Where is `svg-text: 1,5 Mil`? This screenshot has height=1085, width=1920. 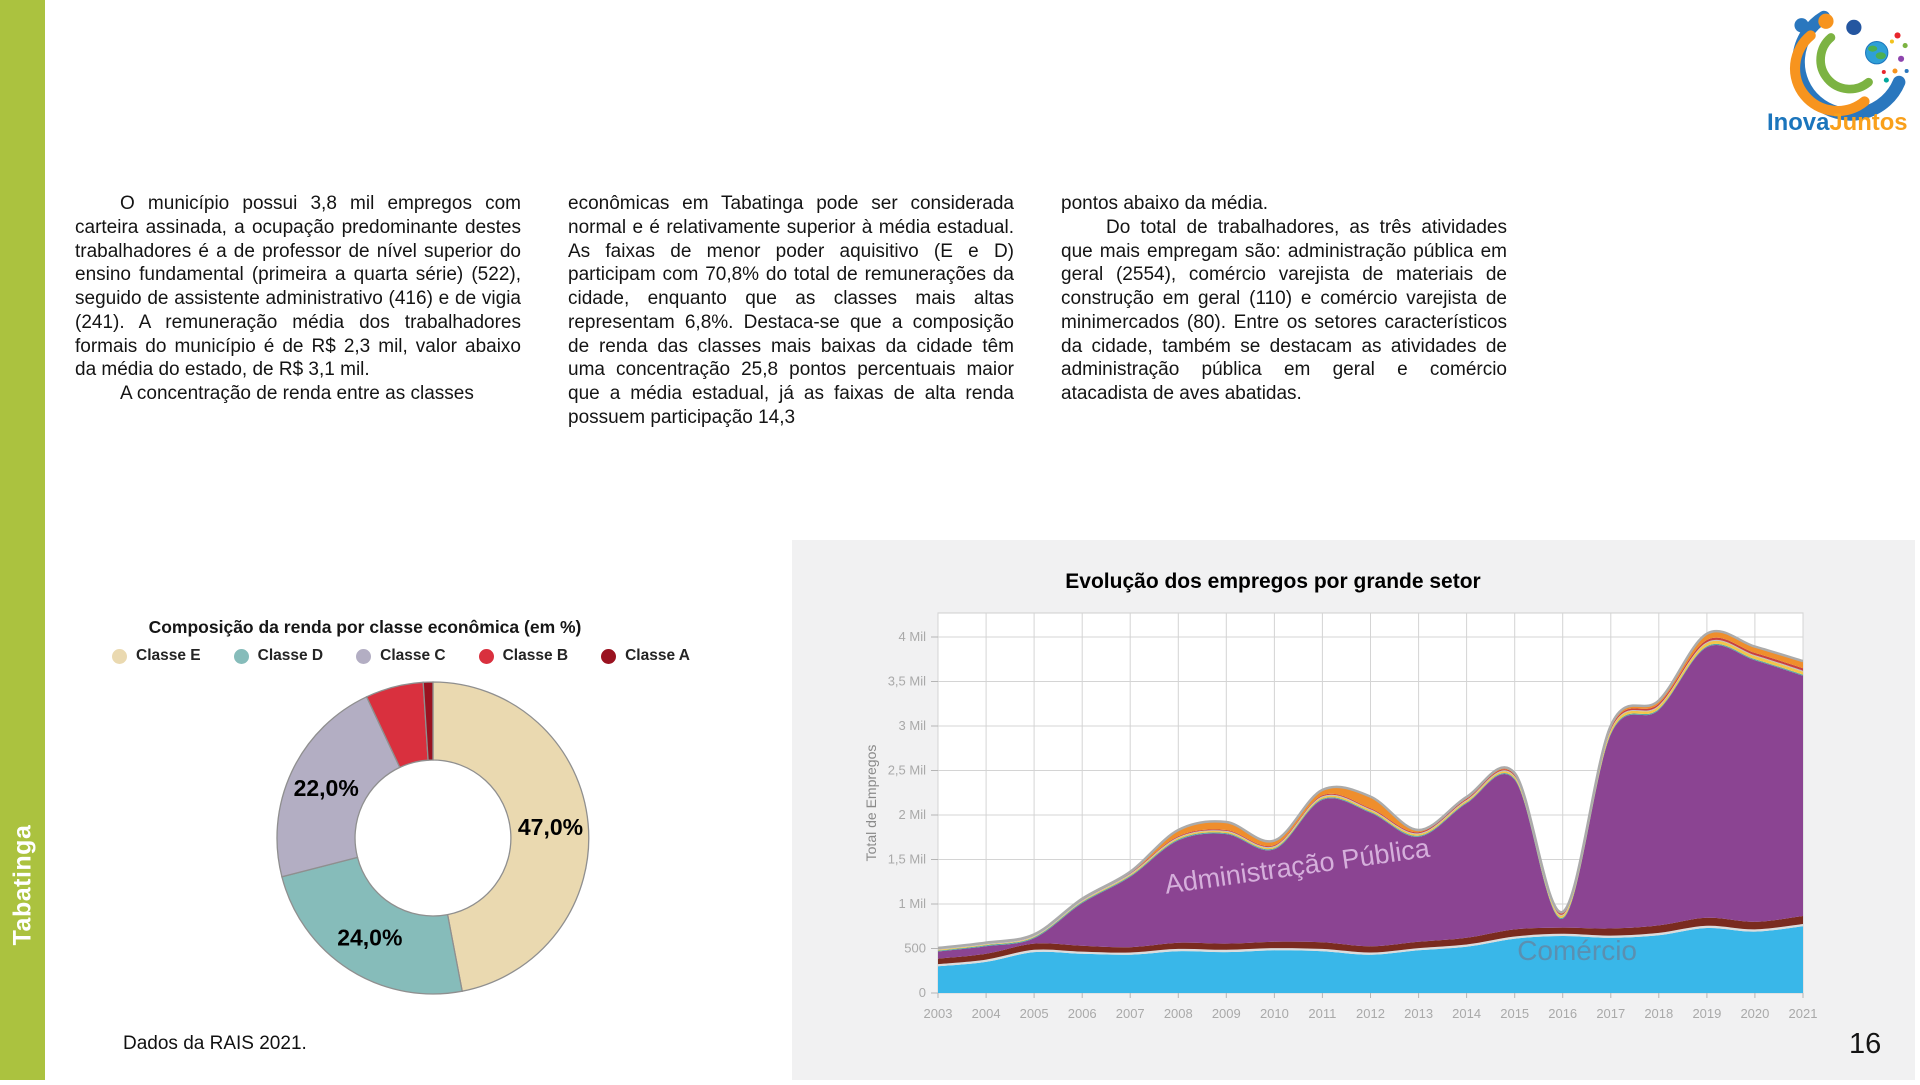 svg-text: 1,5 Mil is located at coordinates (907, 859).